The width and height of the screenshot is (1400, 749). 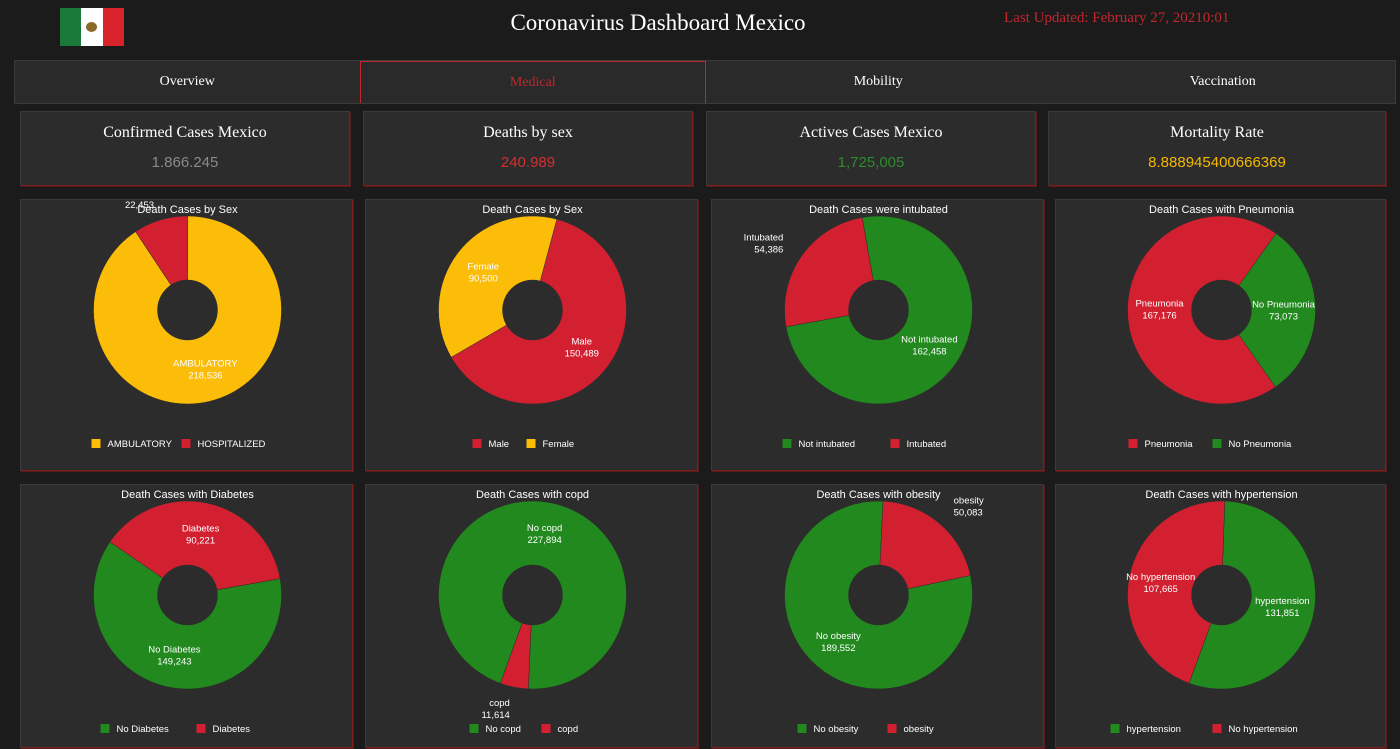 I want to click on slice-label: Pneumonia, so click(x=1159, y=304).